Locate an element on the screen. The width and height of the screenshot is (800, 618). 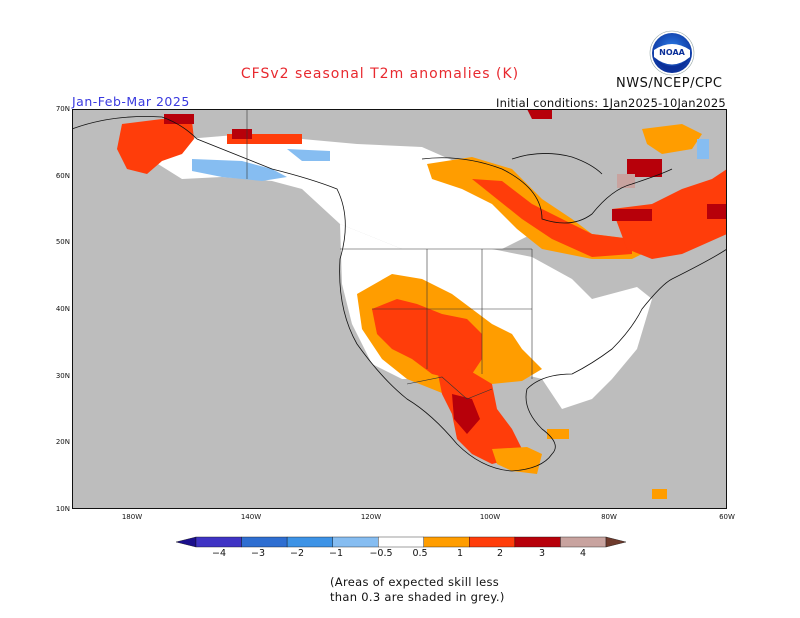
canada-red-band is located at coordinates (552, 218).